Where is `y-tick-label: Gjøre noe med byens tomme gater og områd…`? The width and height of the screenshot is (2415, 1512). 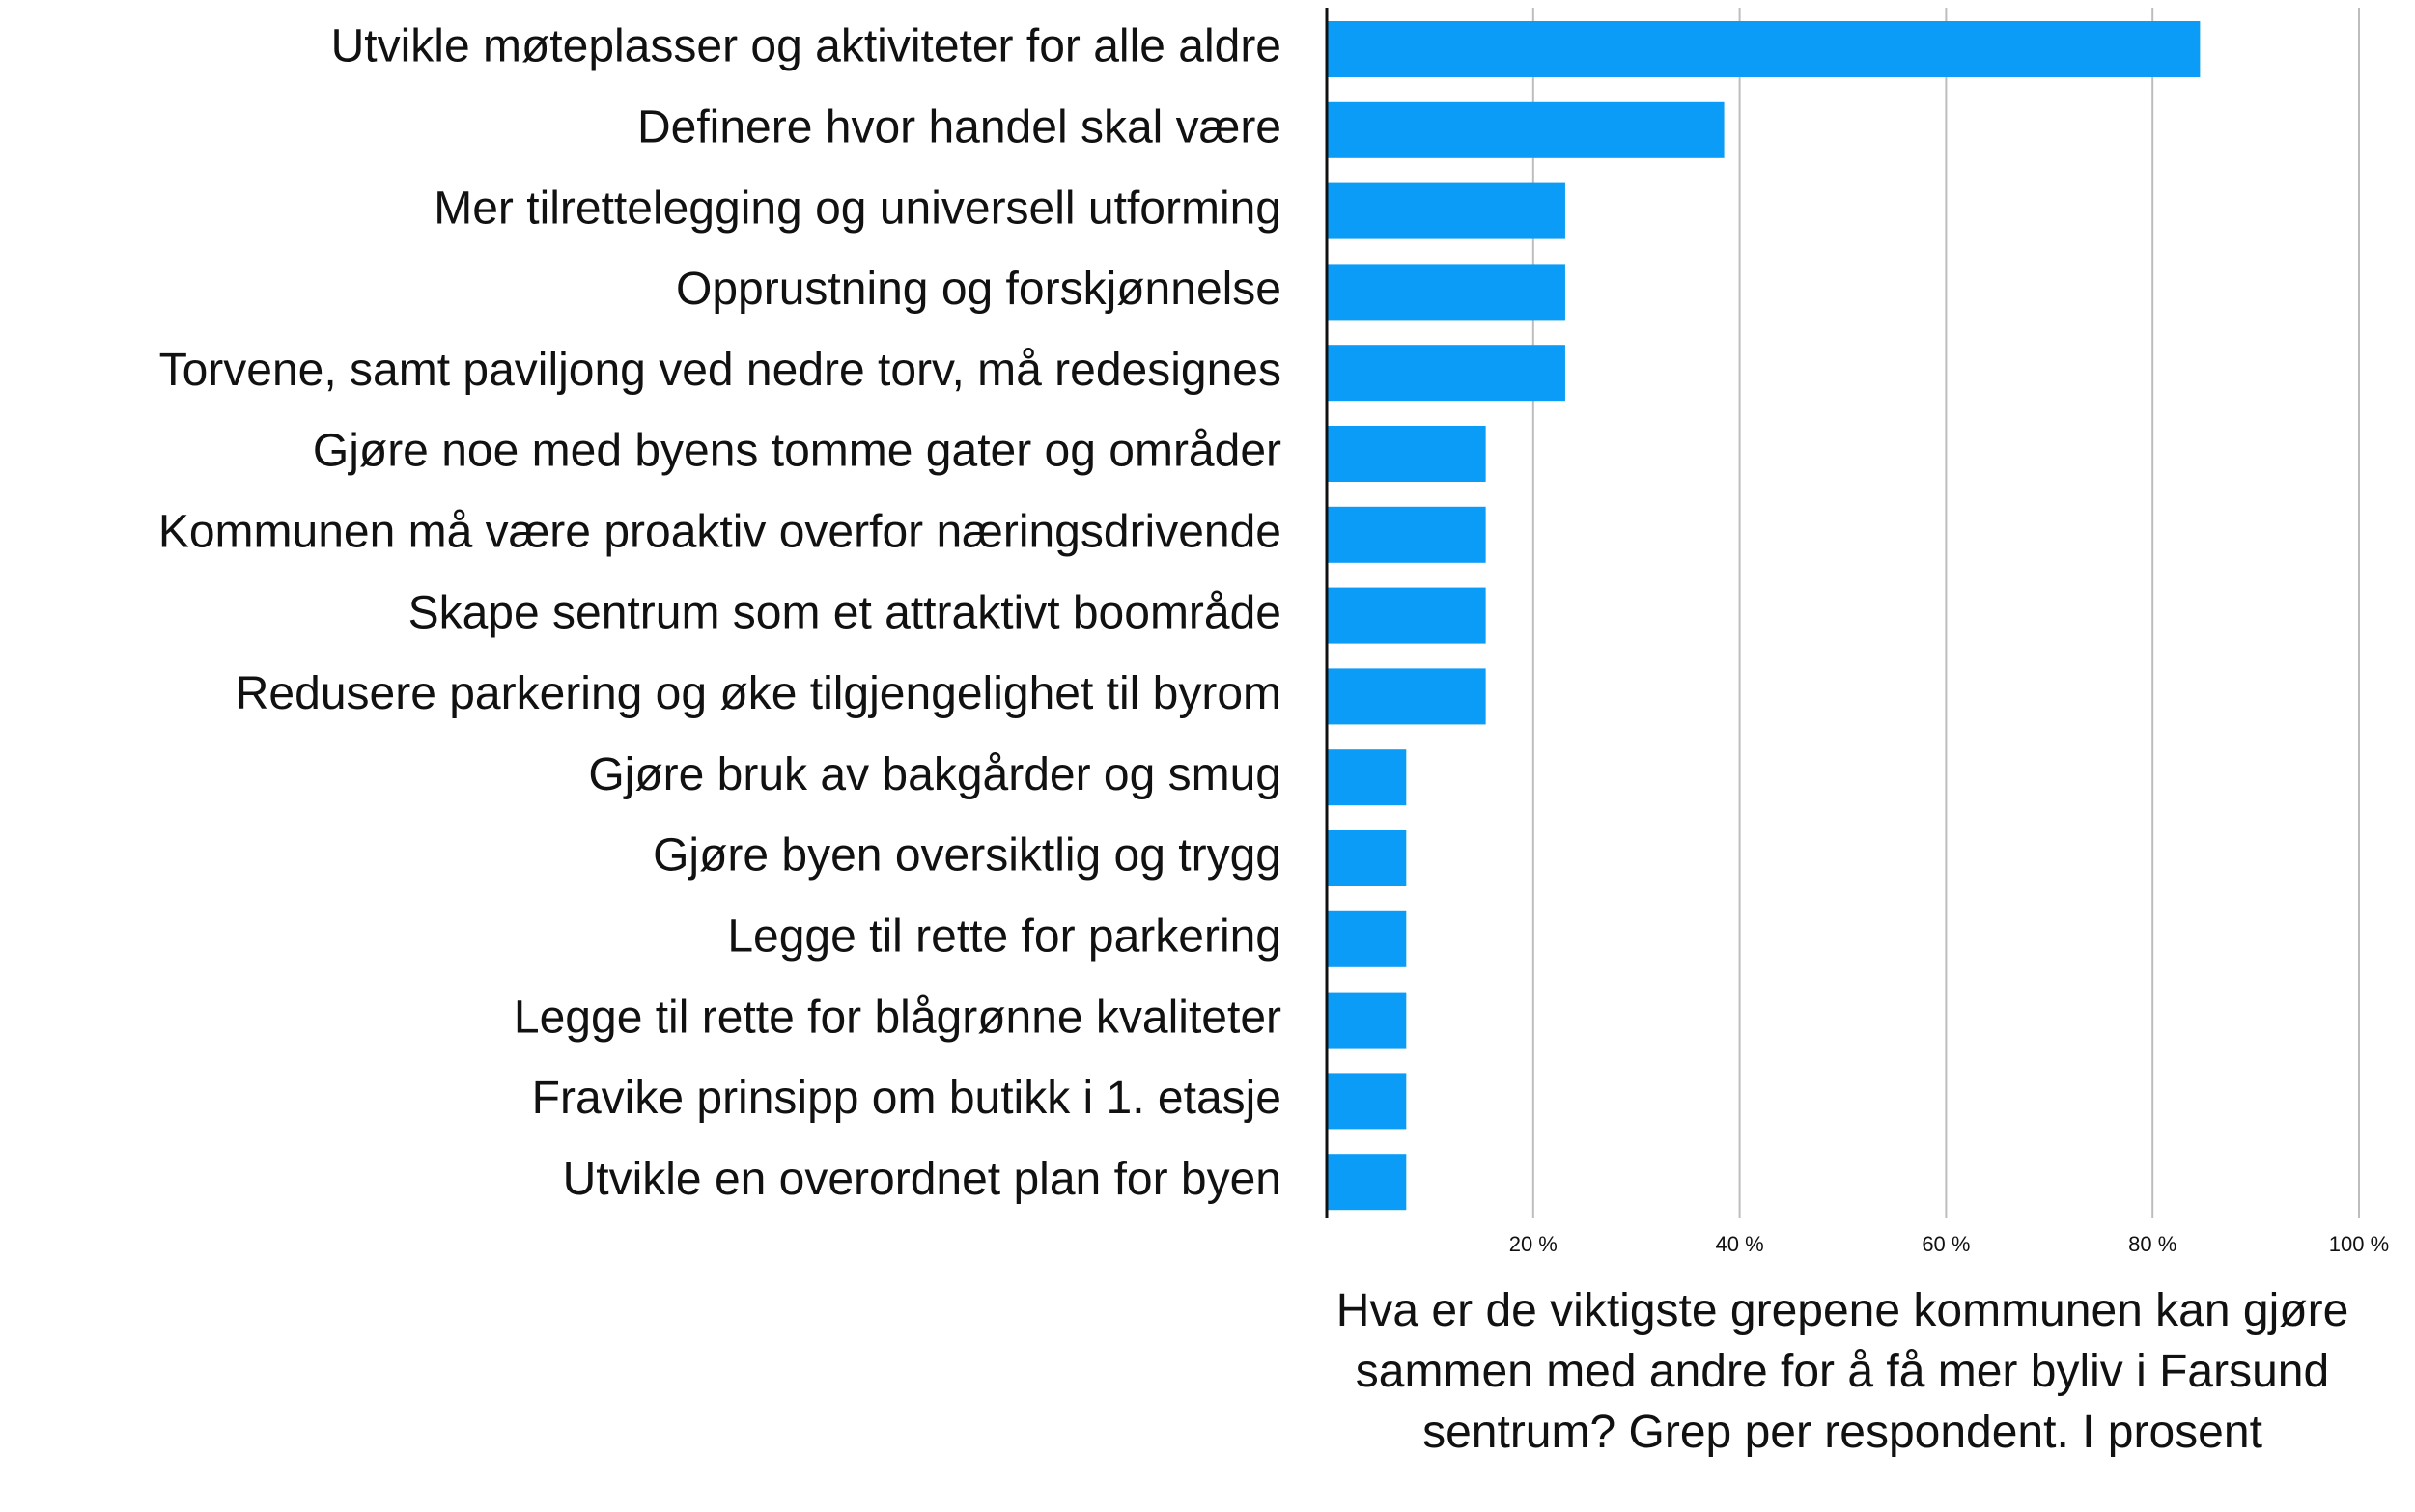
y-tick-label: Gjøre noe med byens tomme gater og områd… is located at coordinates (797, 452).